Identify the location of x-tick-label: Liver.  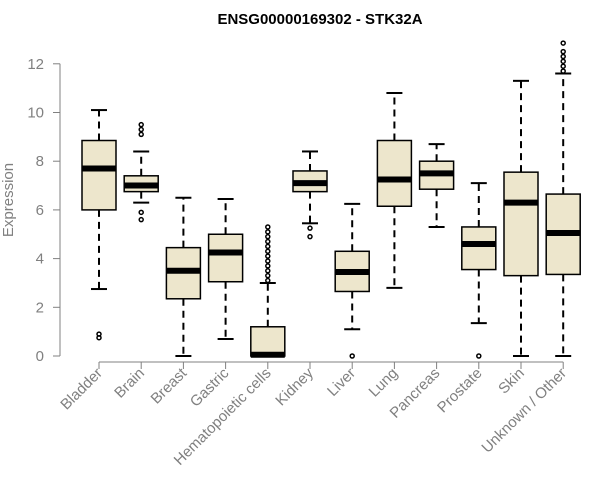
(341, 382).